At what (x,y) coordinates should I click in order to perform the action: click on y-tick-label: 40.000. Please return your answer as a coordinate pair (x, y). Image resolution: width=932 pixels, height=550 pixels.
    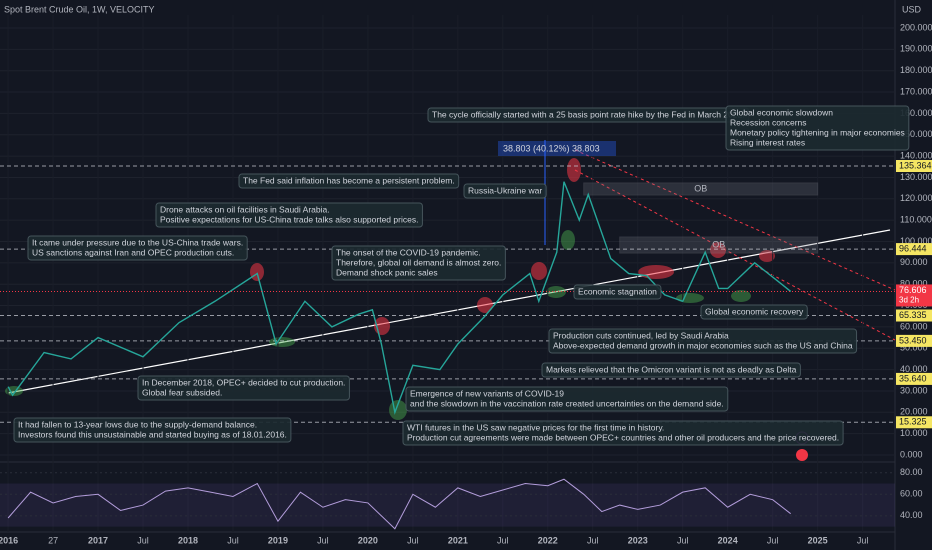
    Looking at the image, I should click on (914, 369).